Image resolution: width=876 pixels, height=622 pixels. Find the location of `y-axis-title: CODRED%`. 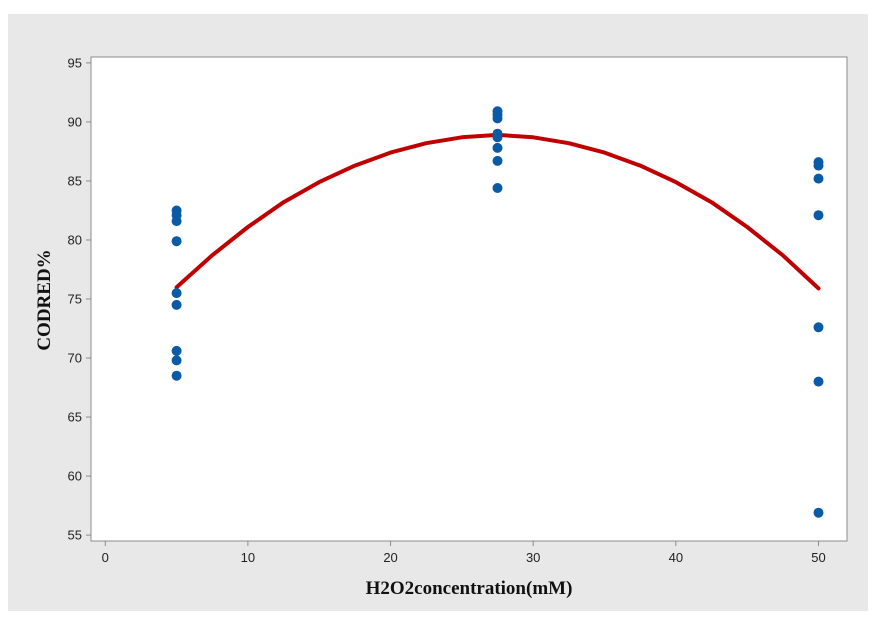

y-axis-title: CODRED% is located at coordinates (44, 299).